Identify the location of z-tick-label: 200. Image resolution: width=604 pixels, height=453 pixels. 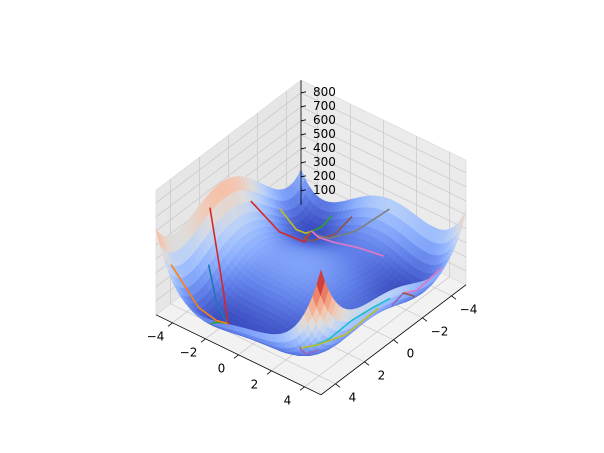
(324, 176).